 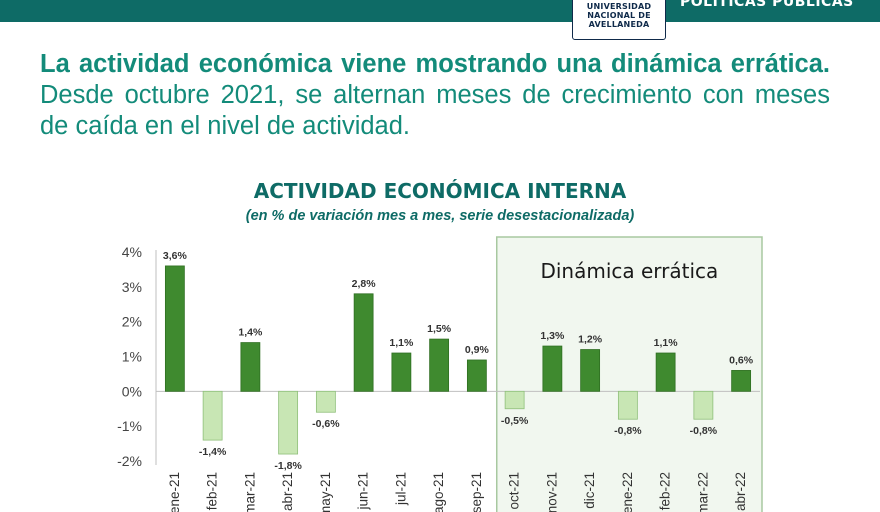 What do you see at coordinates (589, 490) in the screenshot?
I see `x-tick-label: dic-21` at bounding box center [589, 490].